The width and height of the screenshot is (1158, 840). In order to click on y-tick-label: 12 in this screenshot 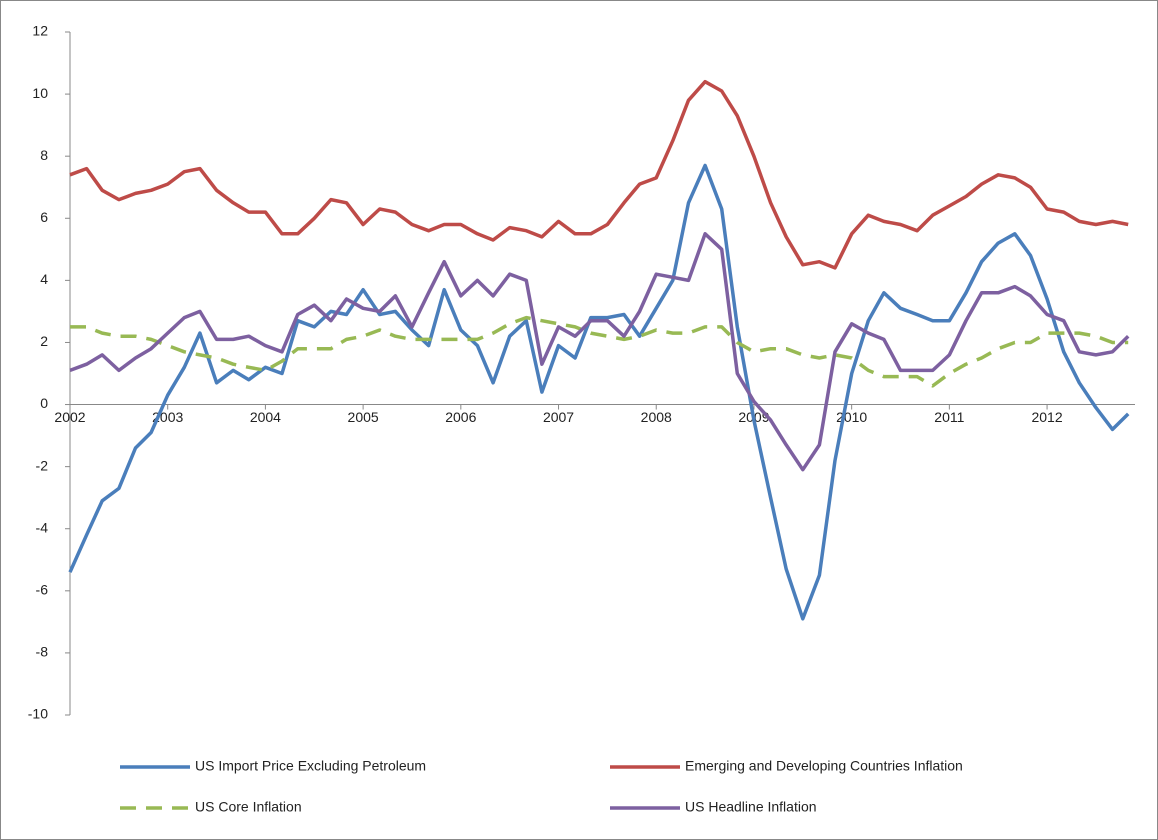, I will do `click(40, 31)`.